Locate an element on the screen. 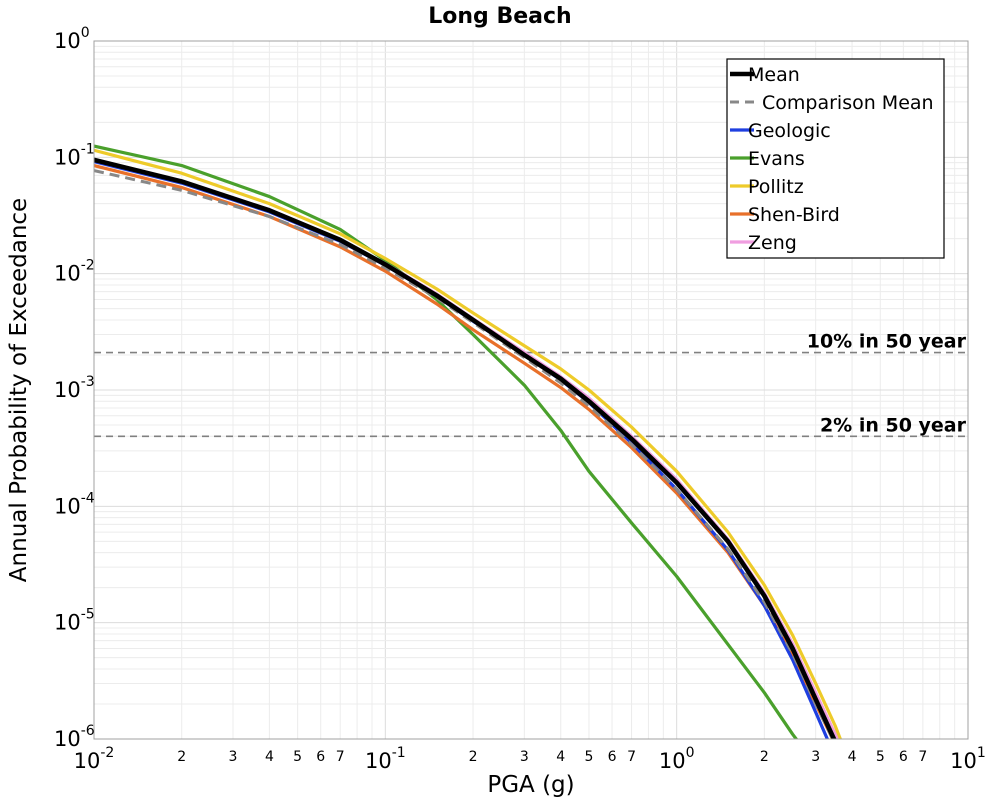  legend-label: Shen-Bird is located at coordinates (794, 215).